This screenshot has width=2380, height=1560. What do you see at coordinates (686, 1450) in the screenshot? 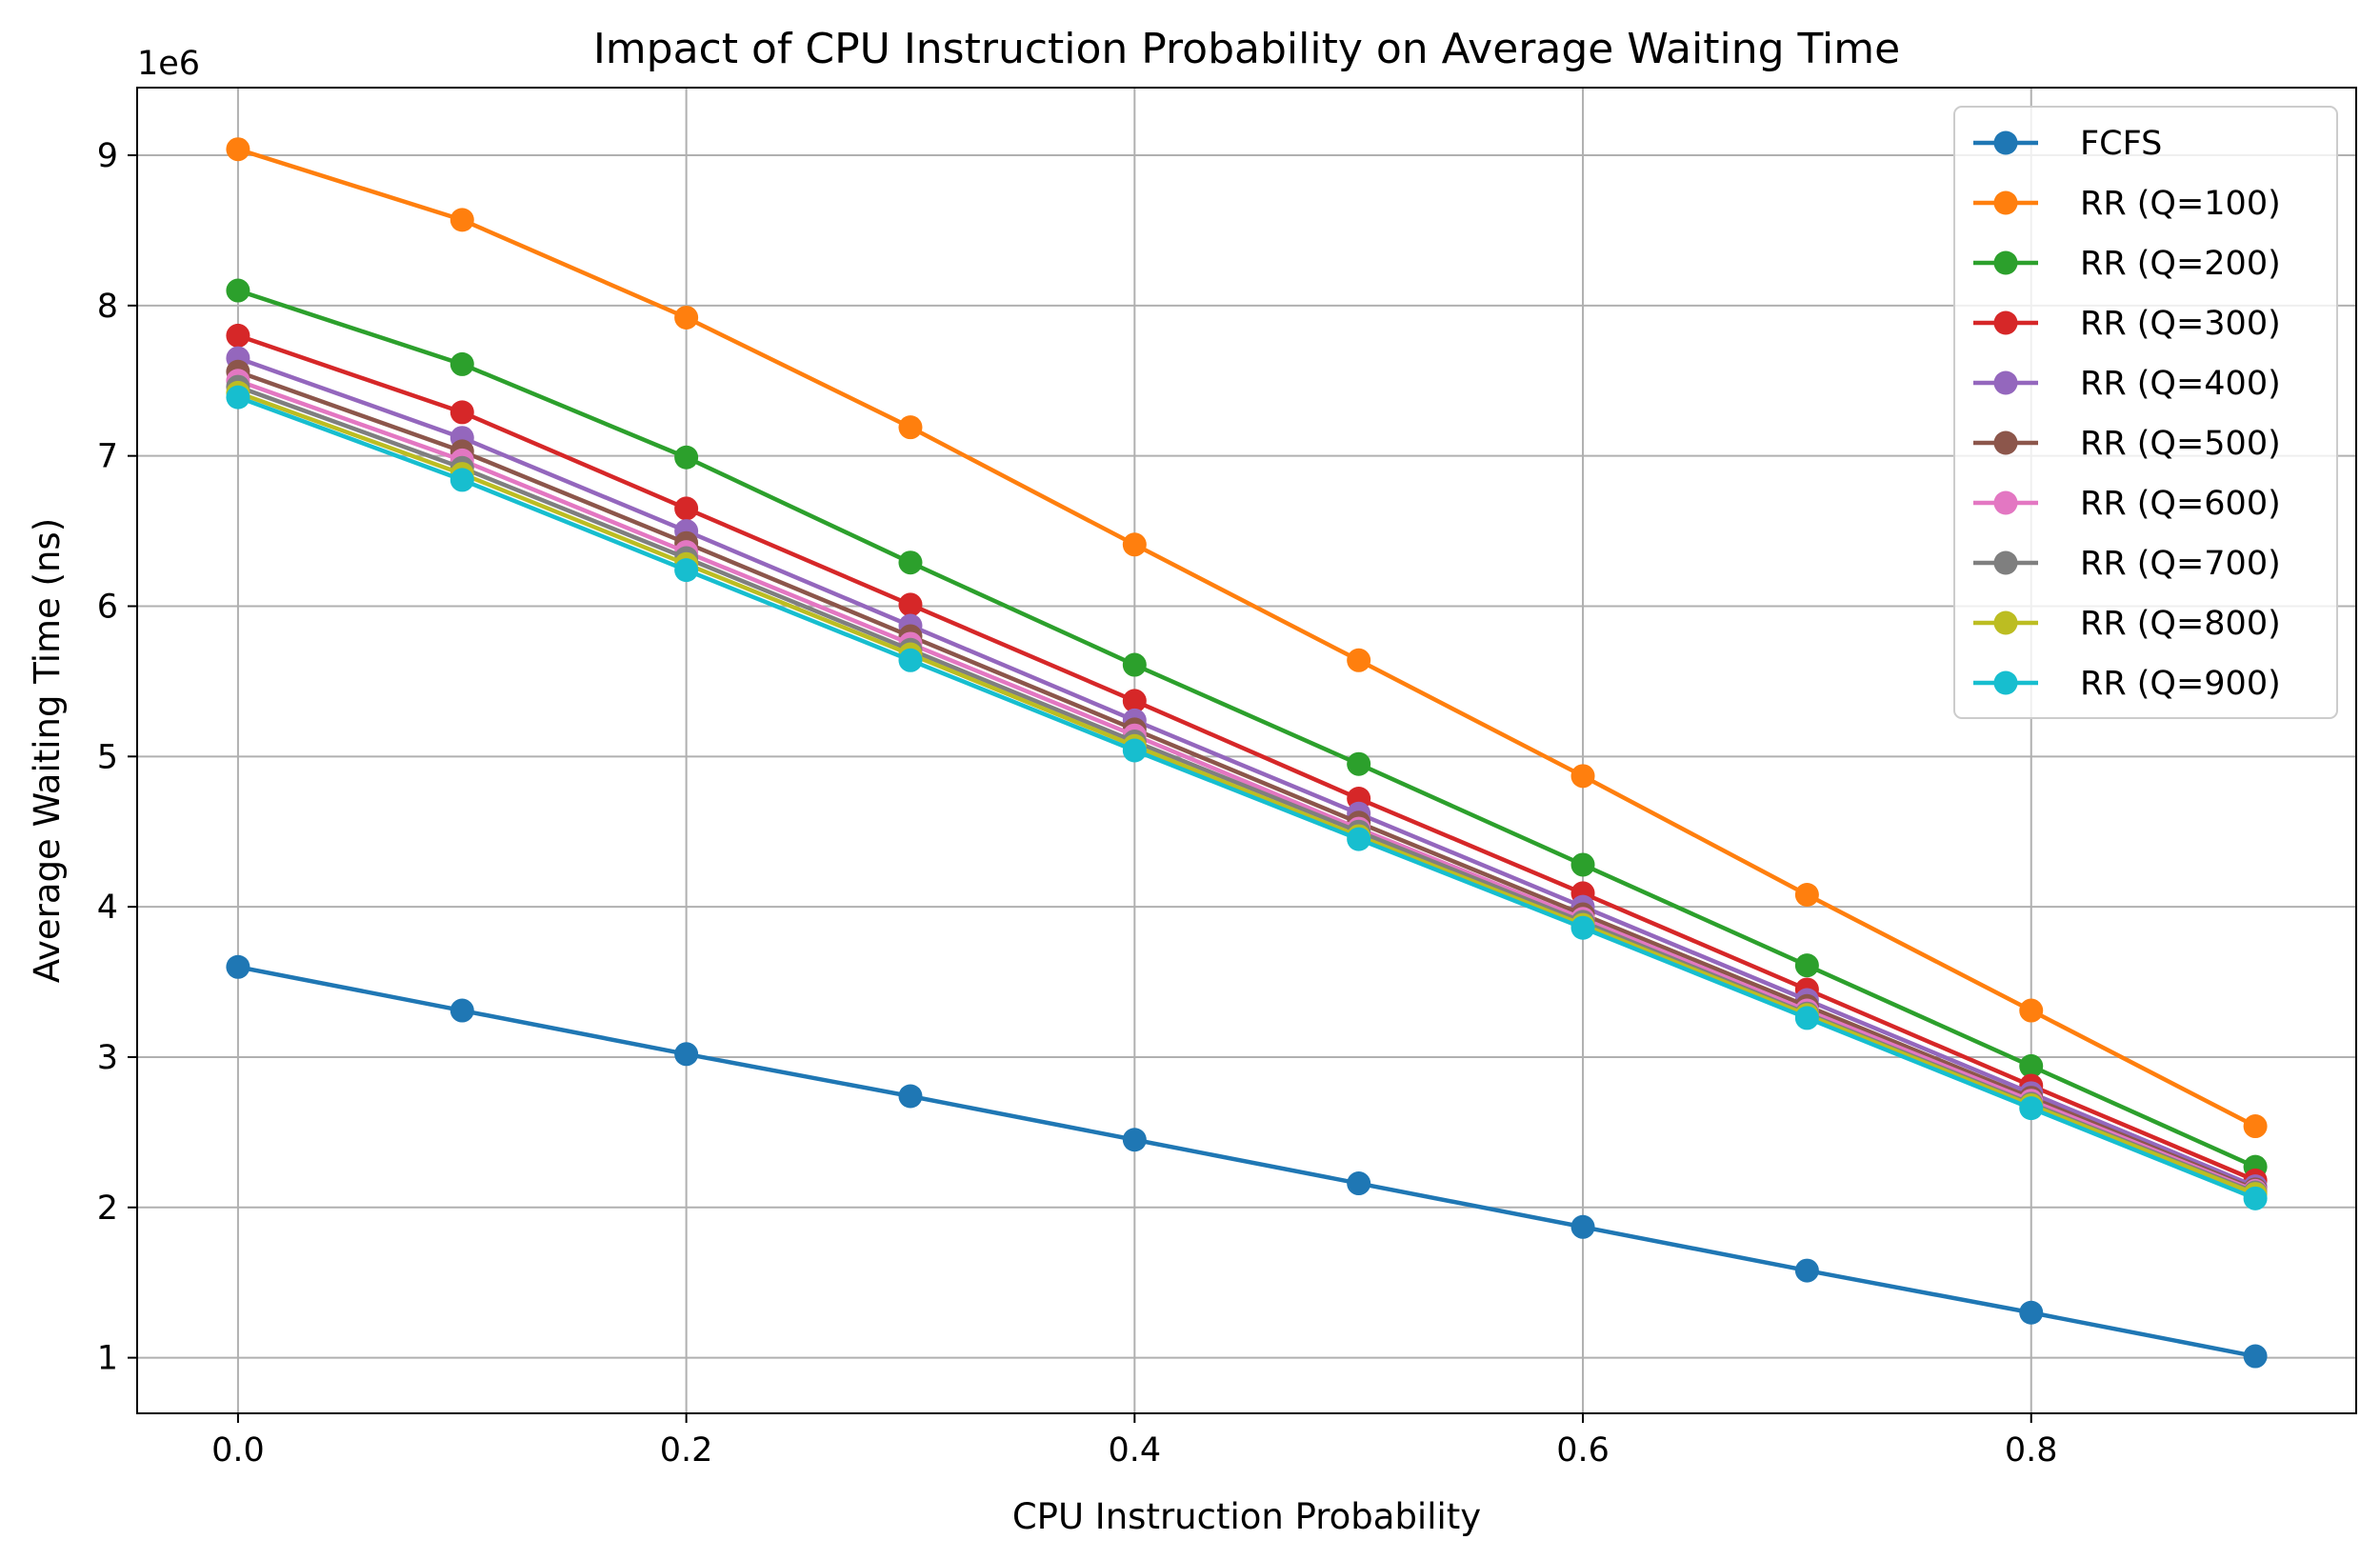
I see `x-tick-label: 0.2` at bounding box center [686, 1450].